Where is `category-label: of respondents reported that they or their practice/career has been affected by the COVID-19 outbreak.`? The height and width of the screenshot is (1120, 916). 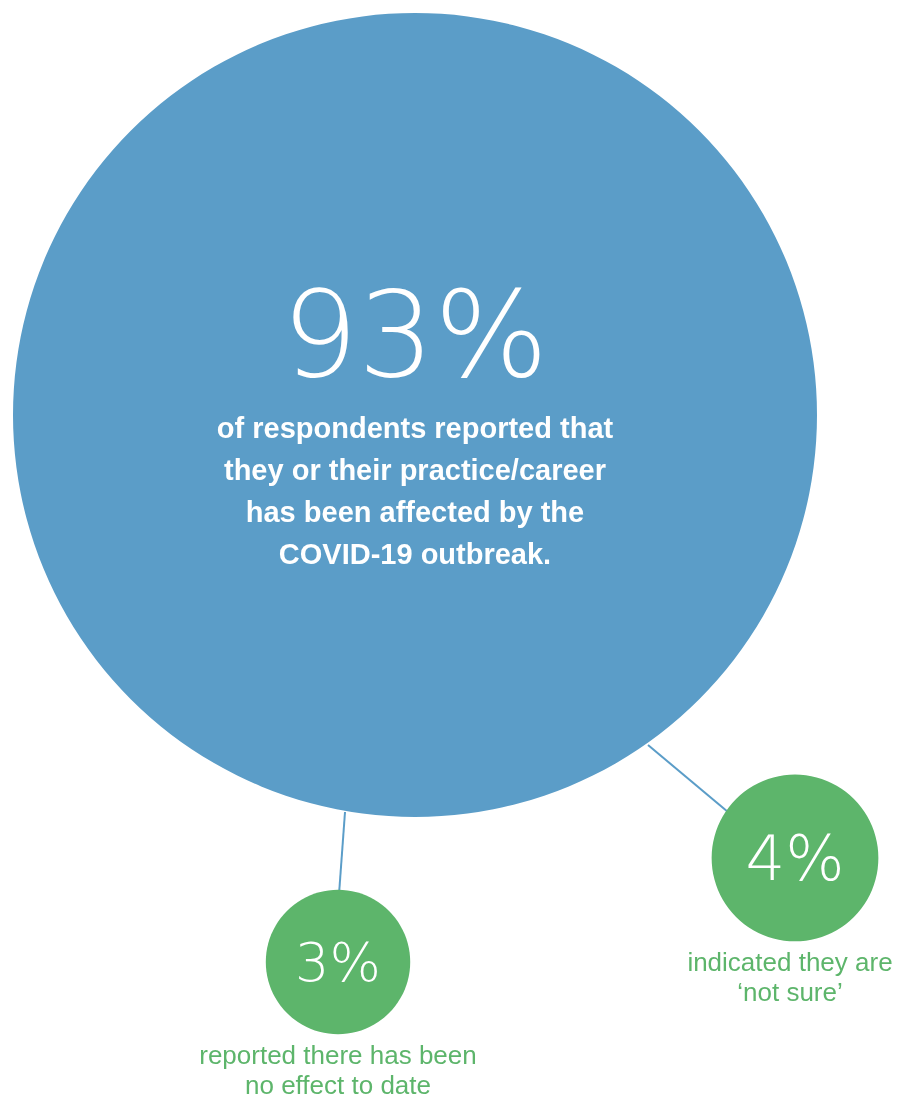
category-label: of respondents reported that they or their practice/career has been affected by the COVID-19 outbreak. is located at coordinates (415, 491).